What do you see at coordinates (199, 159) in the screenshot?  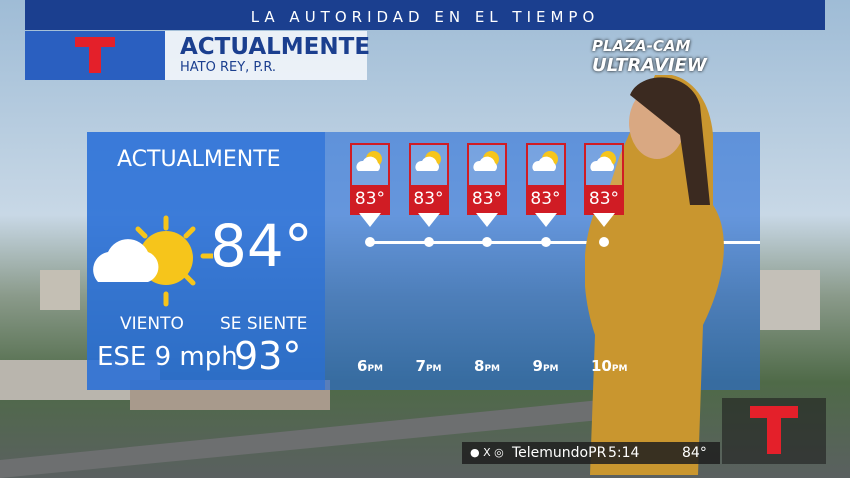 I see `current-title: ACTUALMENTE` at bounding box center [199, 159].